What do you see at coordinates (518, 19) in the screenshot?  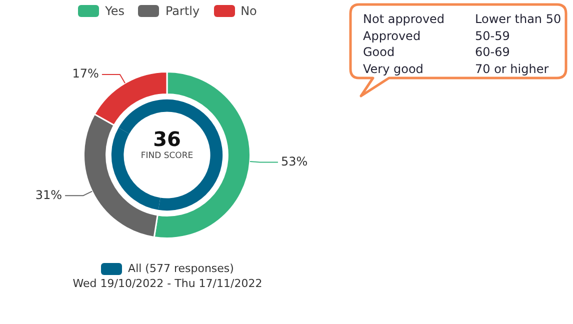 I see `text: Lower than 50` at bounding box center [518, 19].